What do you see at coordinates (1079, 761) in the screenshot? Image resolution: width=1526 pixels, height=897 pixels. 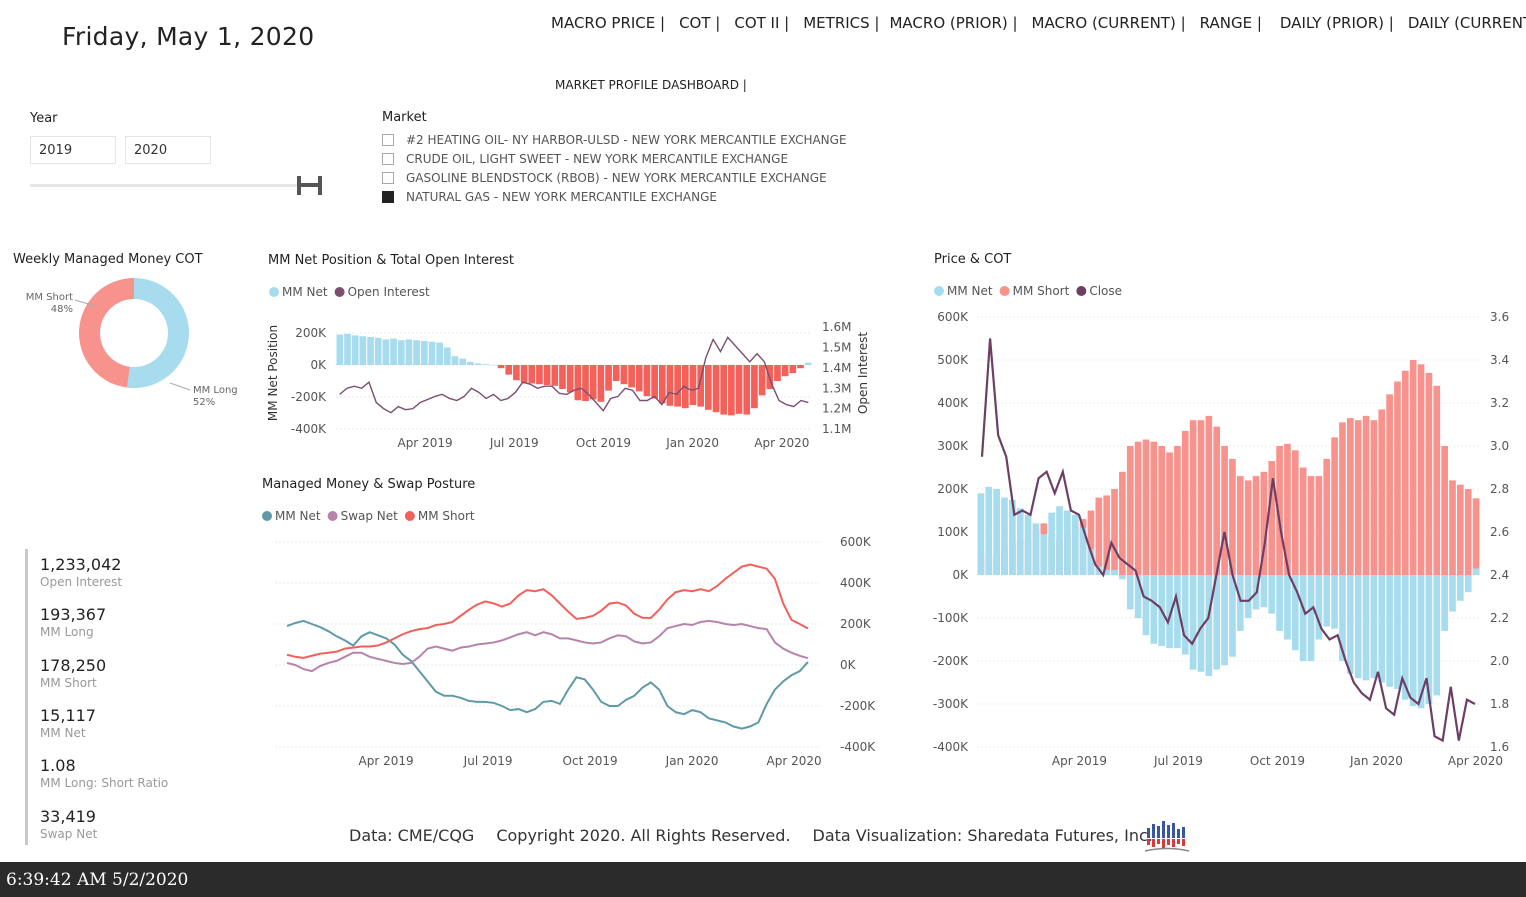 I see `x-tick-label: Apr 2019` at bounding box center [1079, 761].